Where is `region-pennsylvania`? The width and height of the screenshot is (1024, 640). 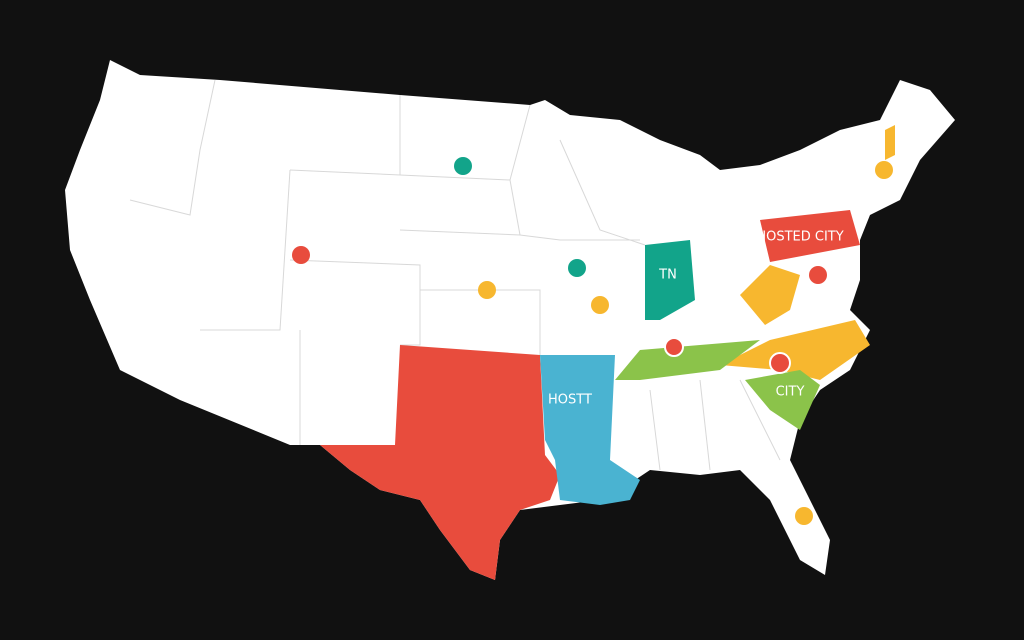 region-pennsylvania is located at coordinates (810, 236).